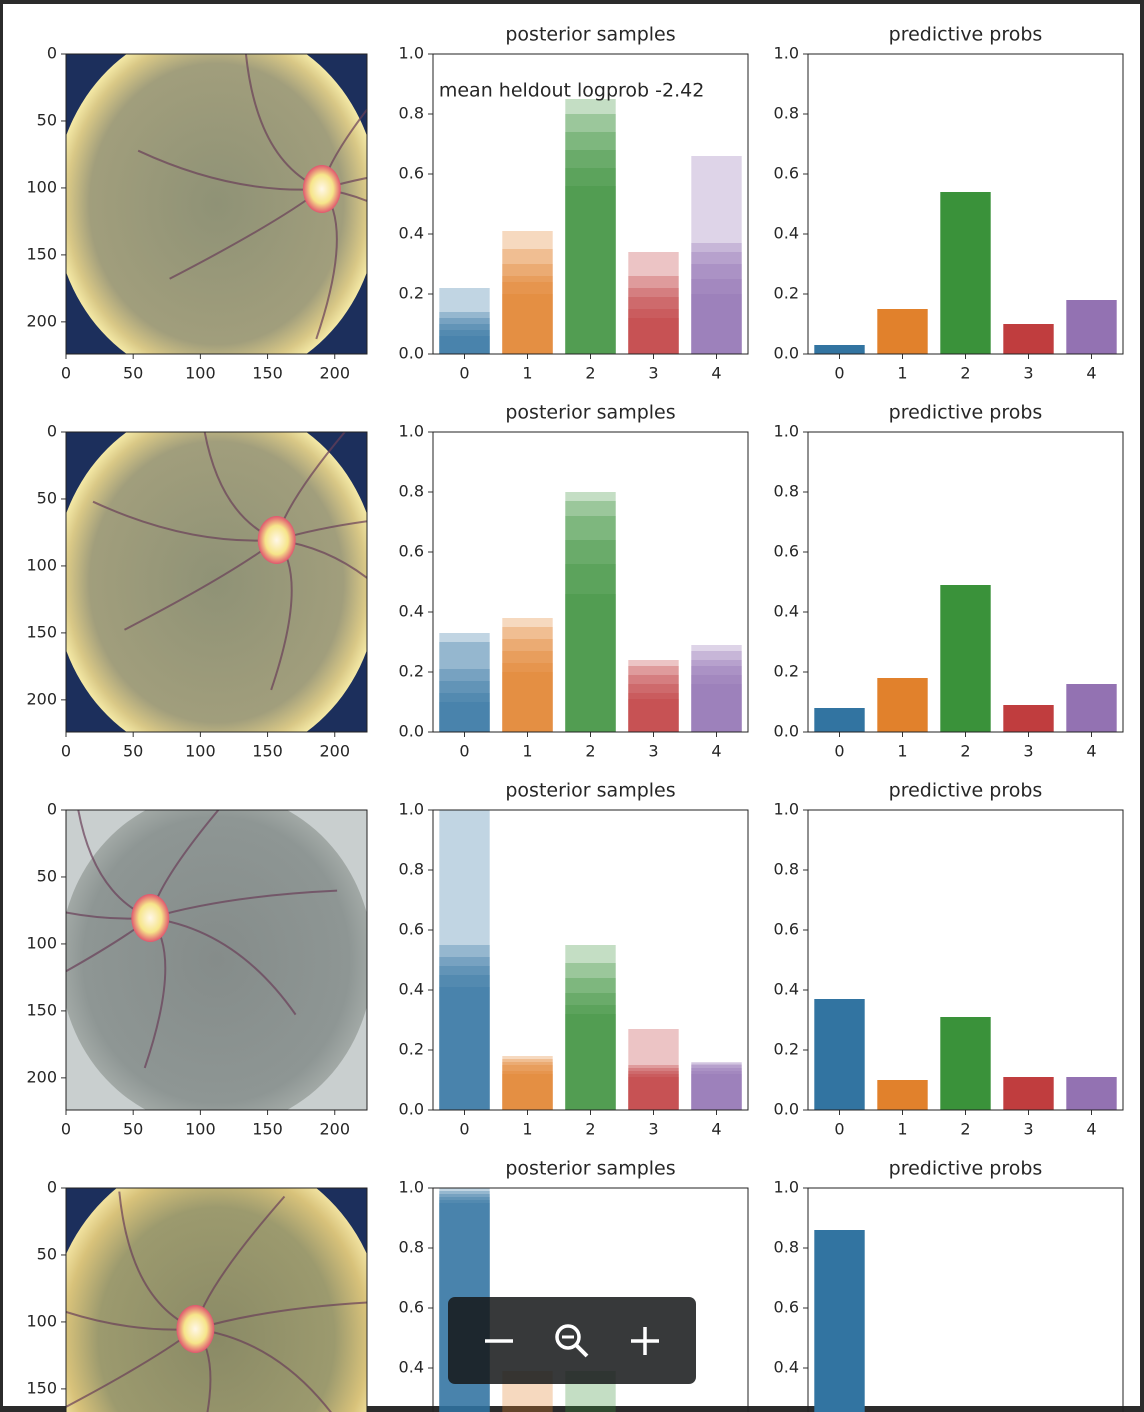 The height and width of the screenshot is (1412, 1144). Describe the element at coordinates (786, 293) in the screenshot. I see `y-tick-label: 0.2` at that location.